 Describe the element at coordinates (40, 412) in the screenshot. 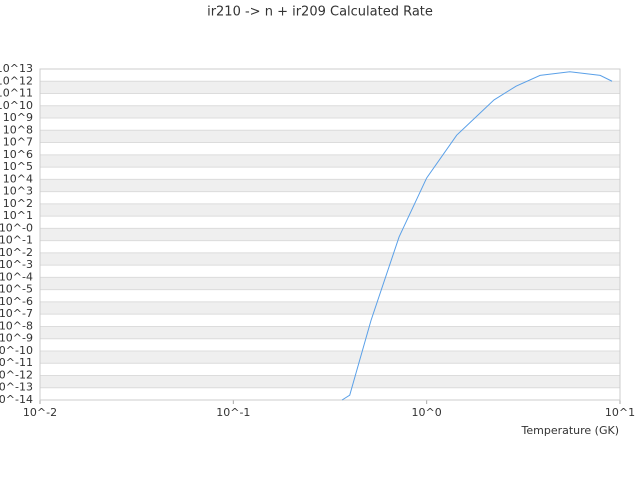

I see `x-tick-label: 10^-2` at that location.